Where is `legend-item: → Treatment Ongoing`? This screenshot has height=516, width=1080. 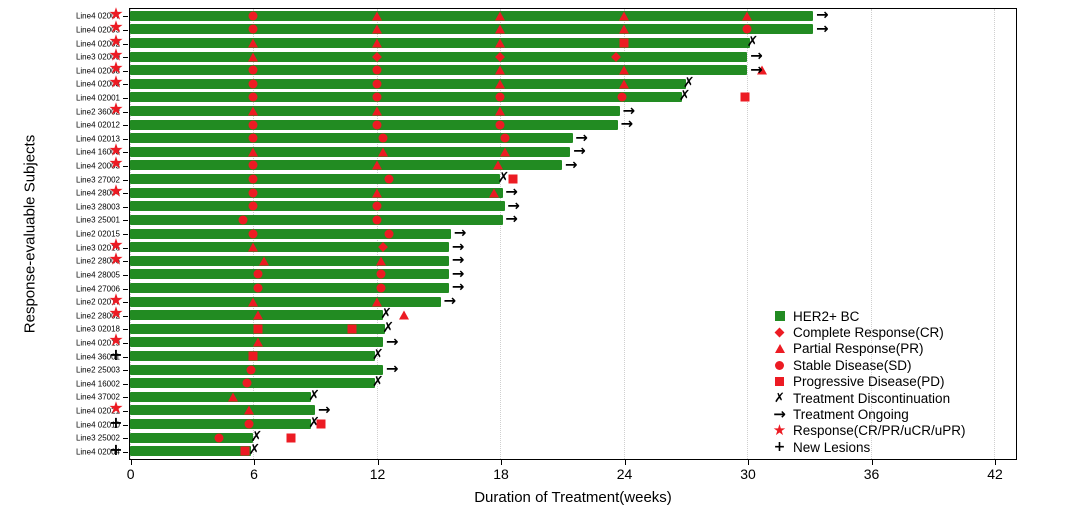
legend-item: → Treatment Ongoing is located at coordinates (869, 414).